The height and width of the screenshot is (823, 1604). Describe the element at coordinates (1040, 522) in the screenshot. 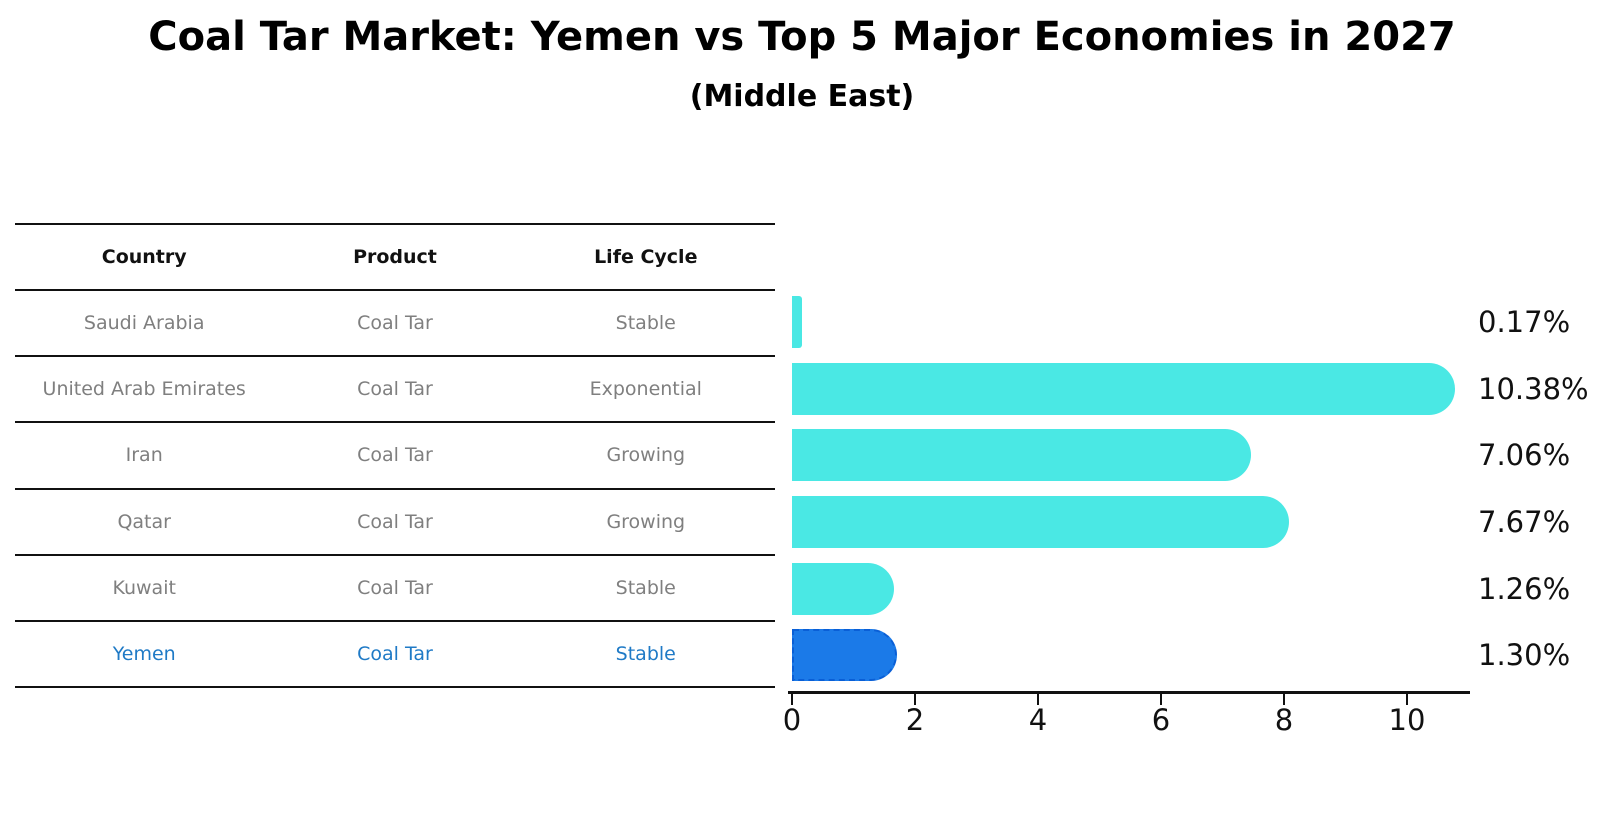

I see `bar-qatar` at that location.